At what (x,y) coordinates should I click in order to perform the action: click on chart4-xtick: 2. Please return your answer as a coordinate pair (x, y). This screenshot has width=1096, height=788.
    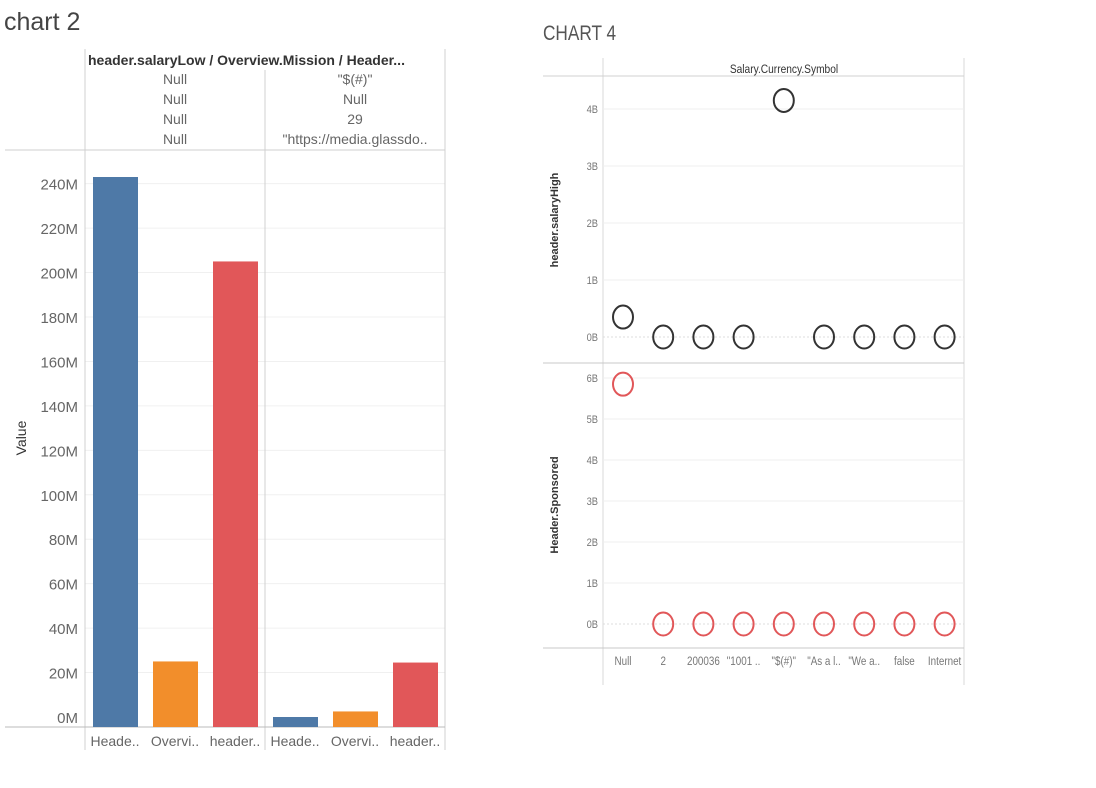
    Looking at the image, I should click on (662, 661).